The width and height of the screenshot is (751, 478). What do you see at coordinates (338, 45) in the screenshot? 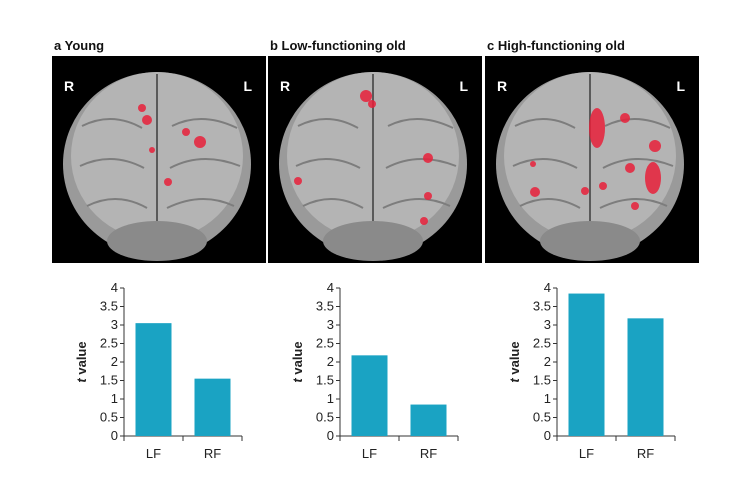
I see `panel-title: b Low-functioning old` at bounding box center [338, 45].